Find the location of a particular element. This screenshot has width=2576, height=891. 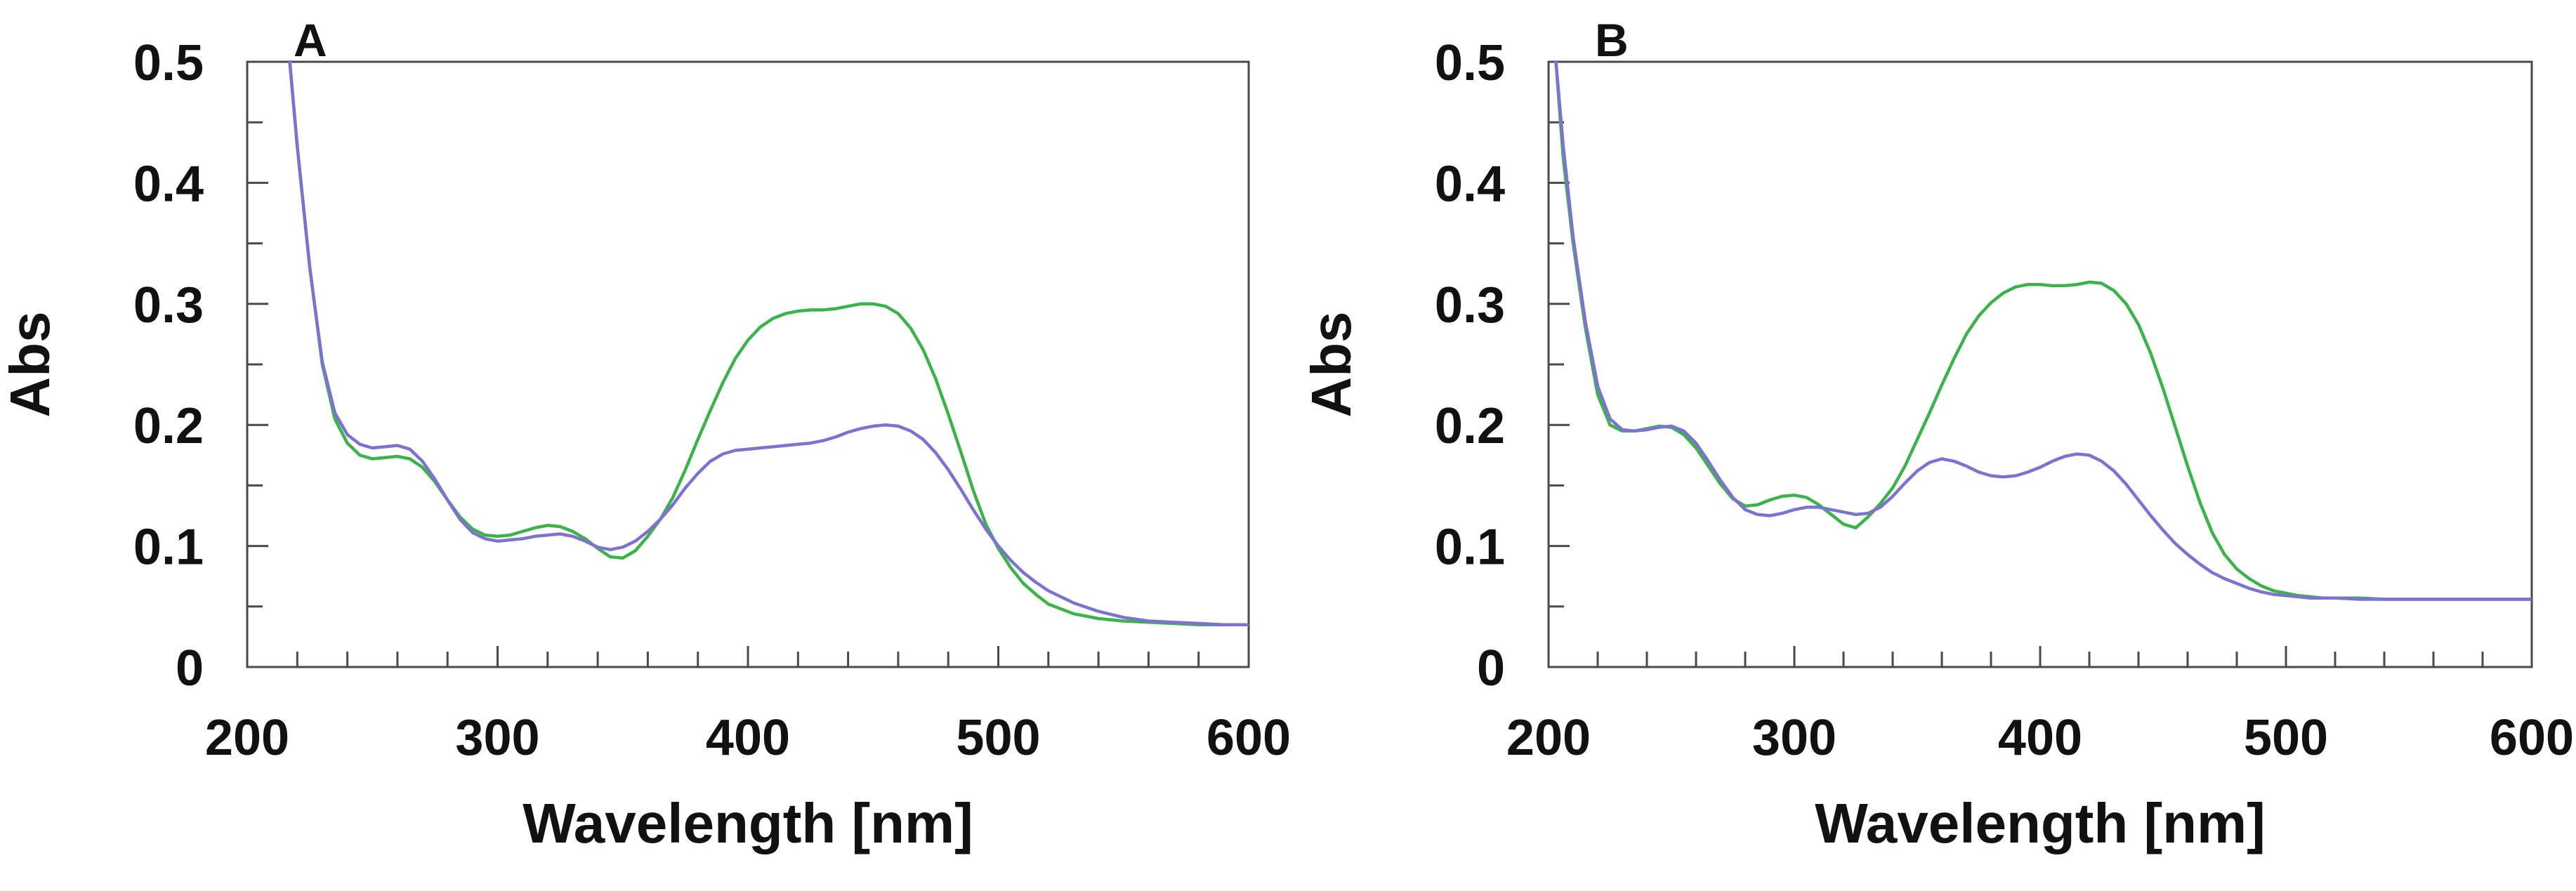

panel-label-b: B is located at coordinates (1612, 40).